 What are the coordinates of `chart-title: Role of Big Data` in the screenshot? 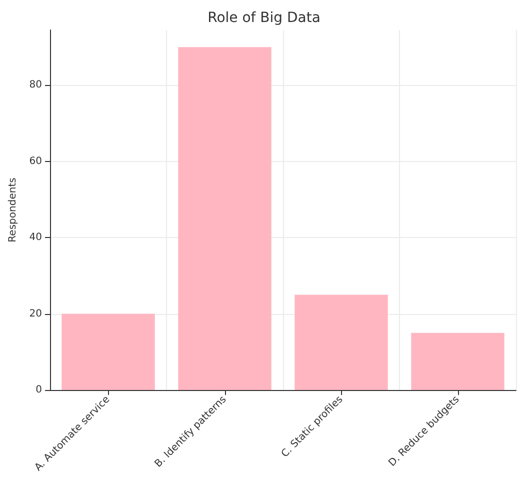 It's located at (264, 18).